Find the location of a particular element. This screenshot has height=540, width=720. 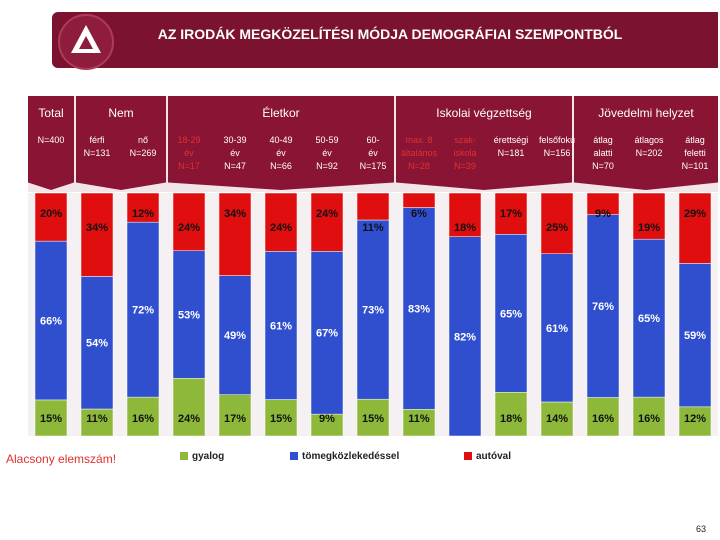

label-auto-9: 18% is located at coordinates (465, 228).